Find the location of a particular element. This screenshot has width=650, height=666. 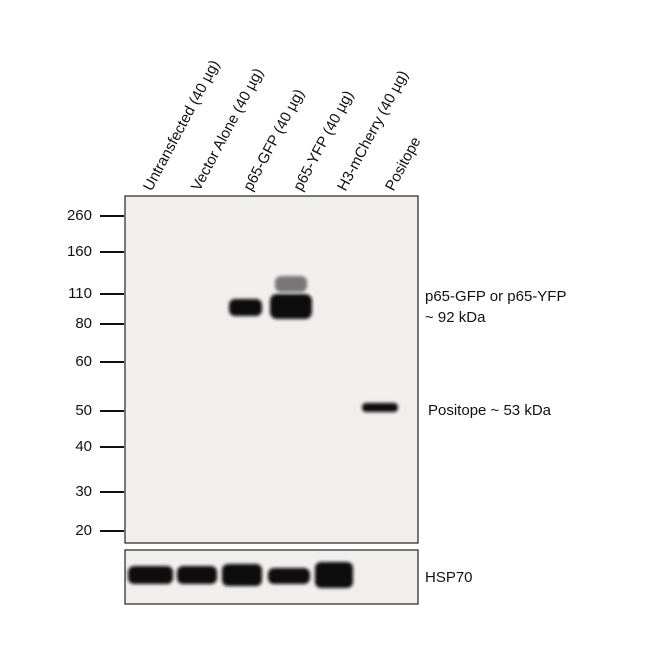

annotation: HSP70 is located at coordinates (449, 577).